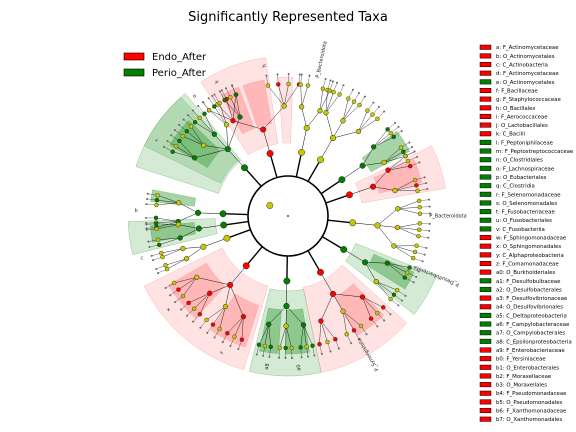 This screenshot has width=576, height=432. Describe the element at coordinates (485, 238) in the screenshot. I see `key-swatch-w` at that location.